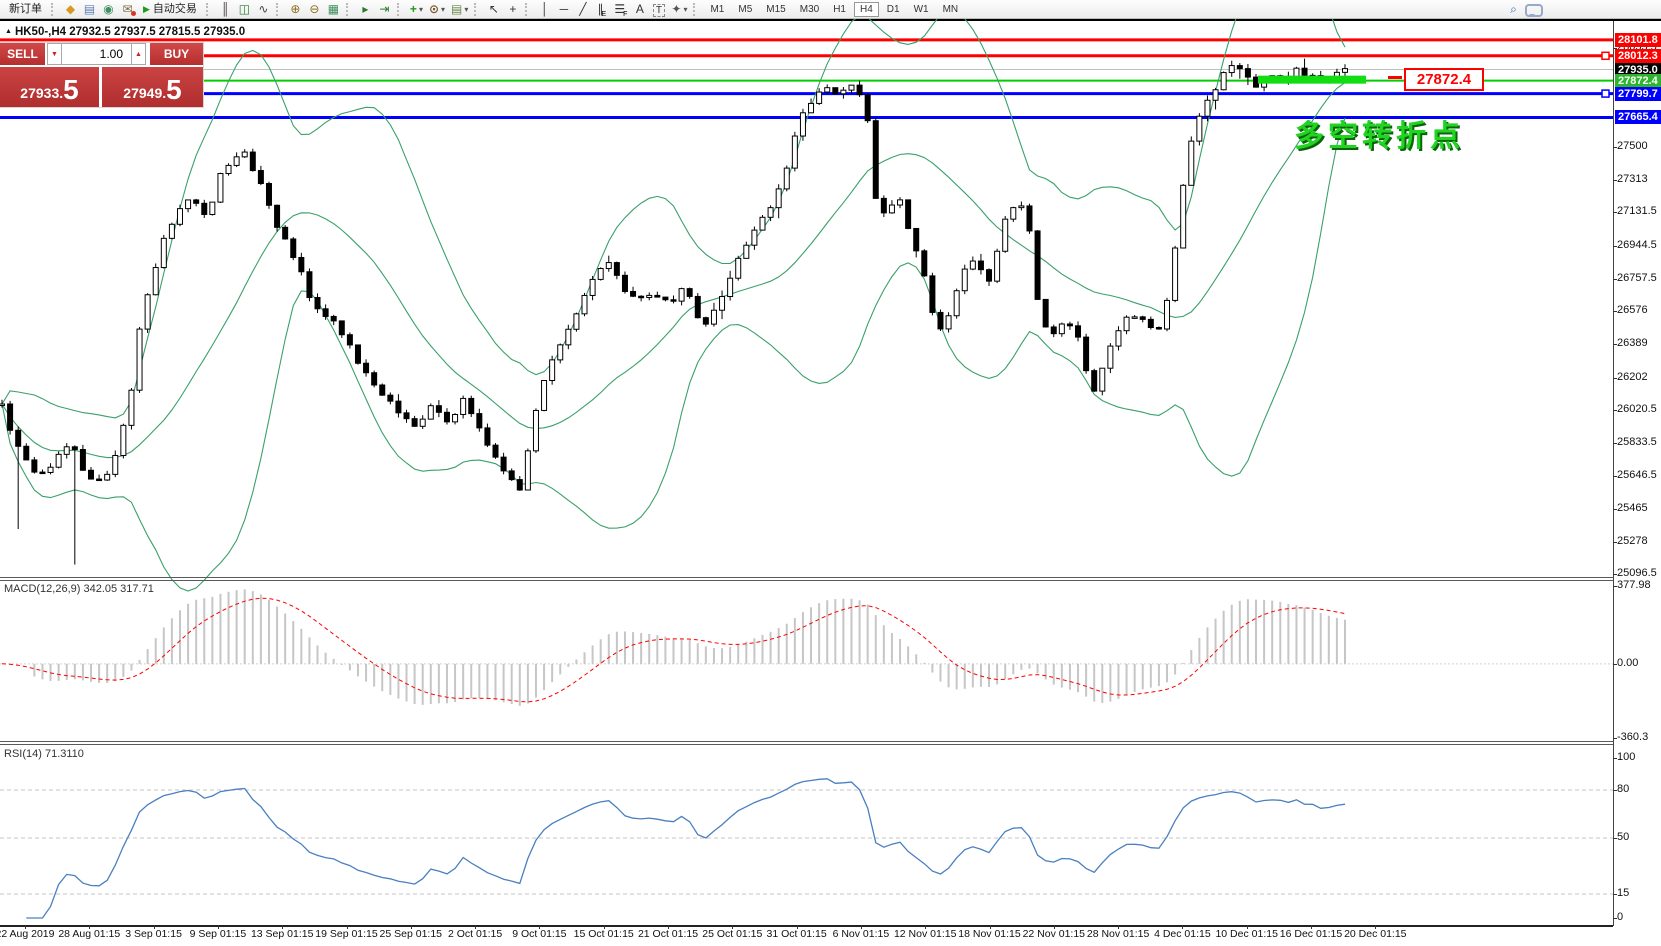 This screenshot has width=1661, height=946. I want to click on sell-button: SELL, so click(22, 54).